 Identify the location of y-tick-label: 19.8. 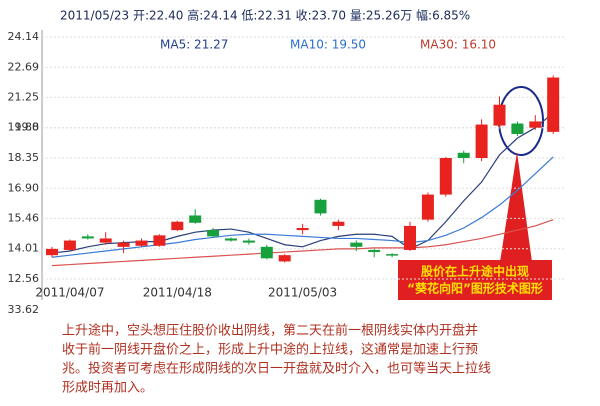
(27, 127).